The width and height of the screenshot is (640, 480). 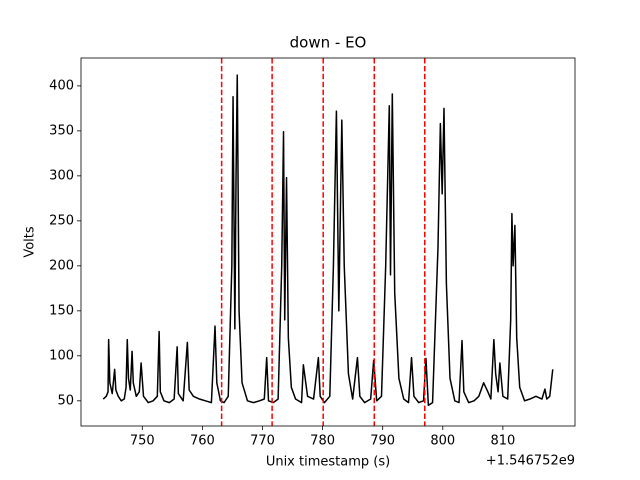 What do you see at coordinates (442, 441) in the screenshot?
I see `x-tick-label: 800` at bounding box center [442, 441].